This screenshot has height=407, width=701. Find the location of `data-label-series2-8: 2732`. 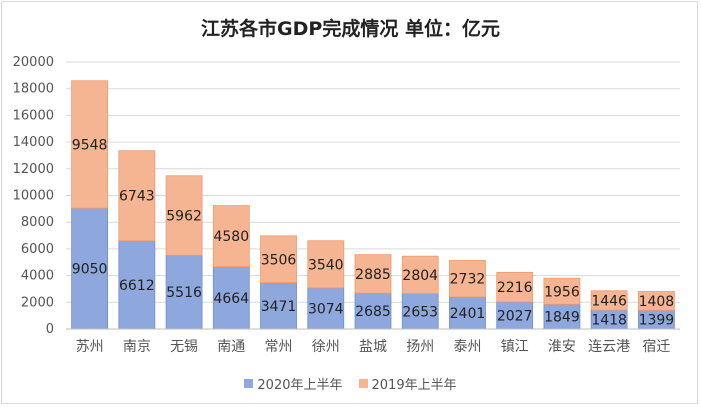

data-label-series2-8: 2732 is located at coordinates (468, 280).